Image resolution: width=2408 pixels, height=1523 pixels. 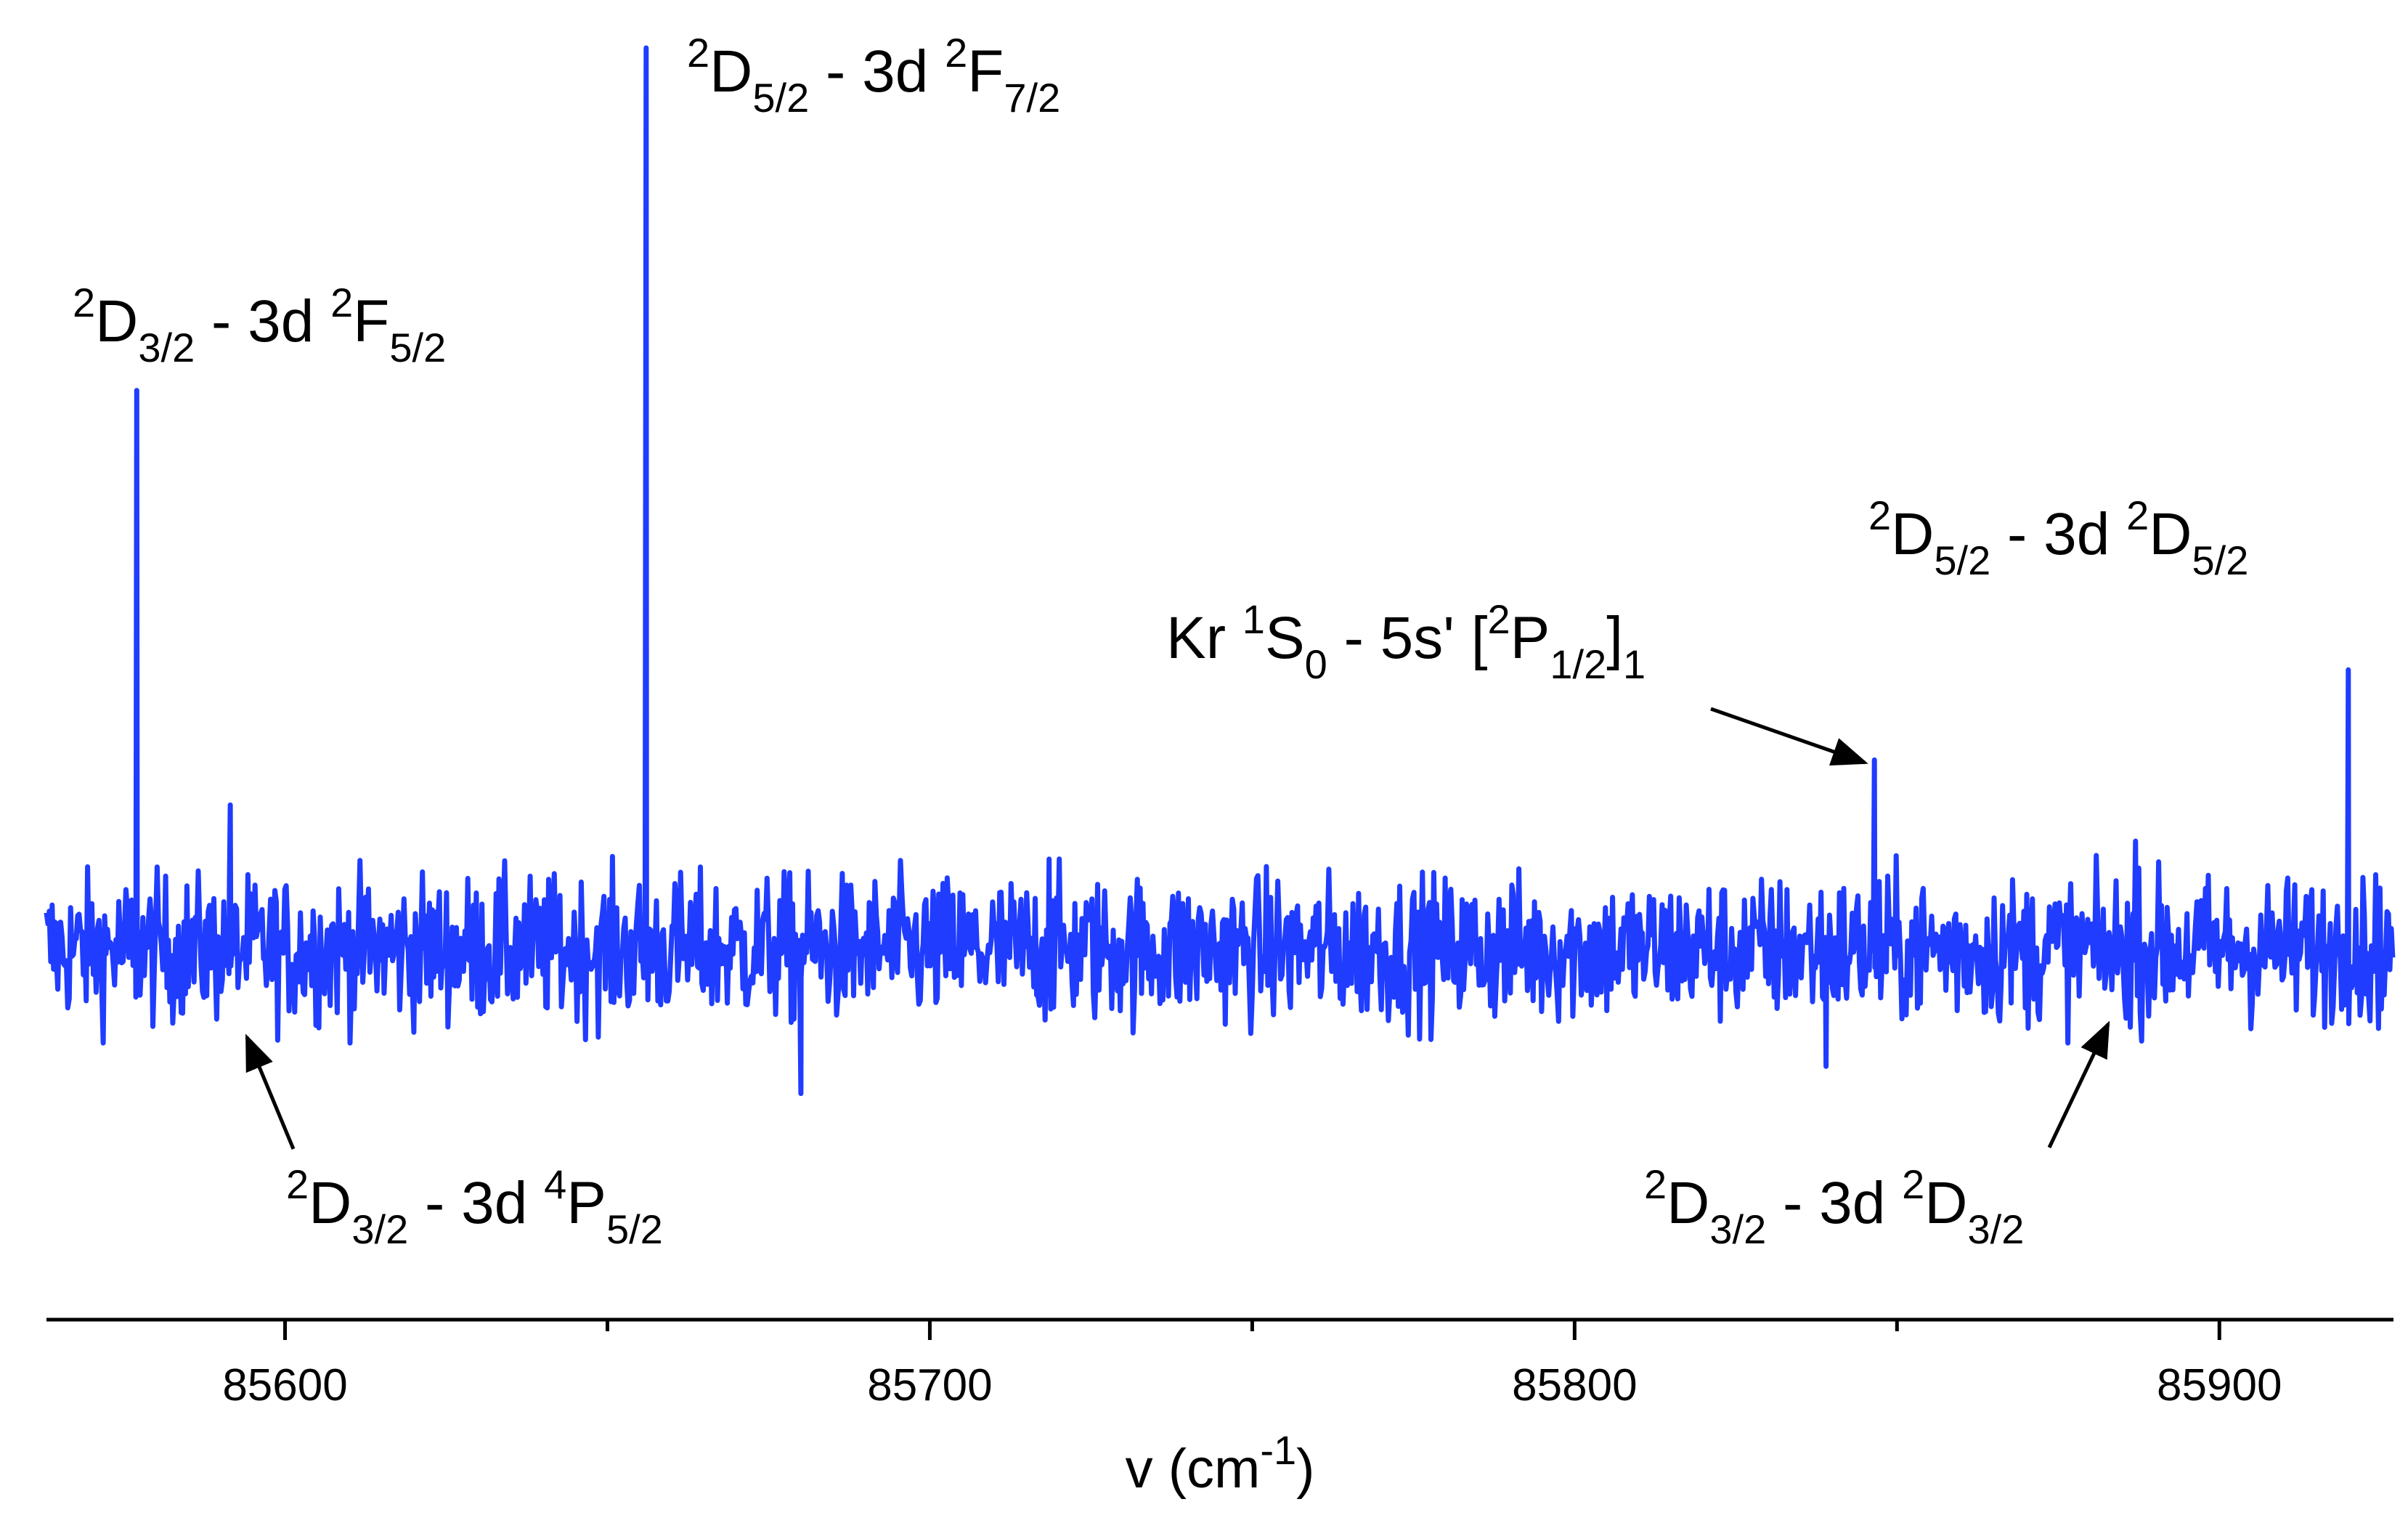 I want to click on peak-label-2d32-3d2f52: 2D3/2 - 3d 2F5/2, so click(x=259, y=325).